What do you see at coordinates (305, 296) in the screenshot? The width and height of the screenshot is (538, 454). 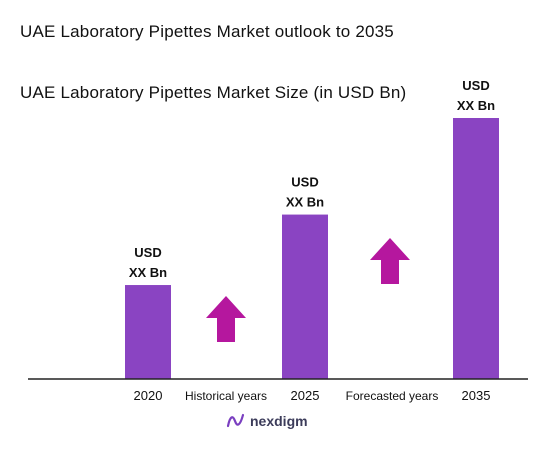 I see `bar-2025` at bounding box center [305, 296].